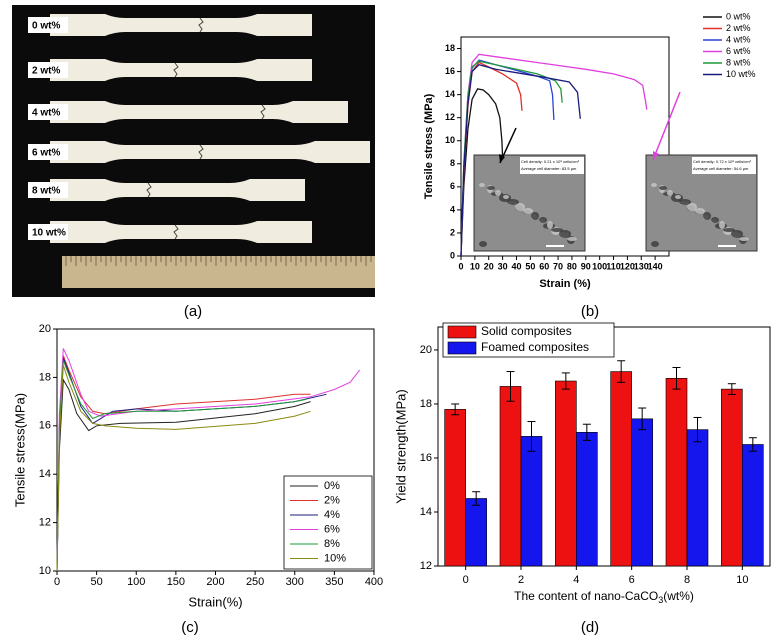 The image size is (779, 638). Describe the element at coordinates (462, 348) in the screenshot. I see `legend-swatch` at that location.